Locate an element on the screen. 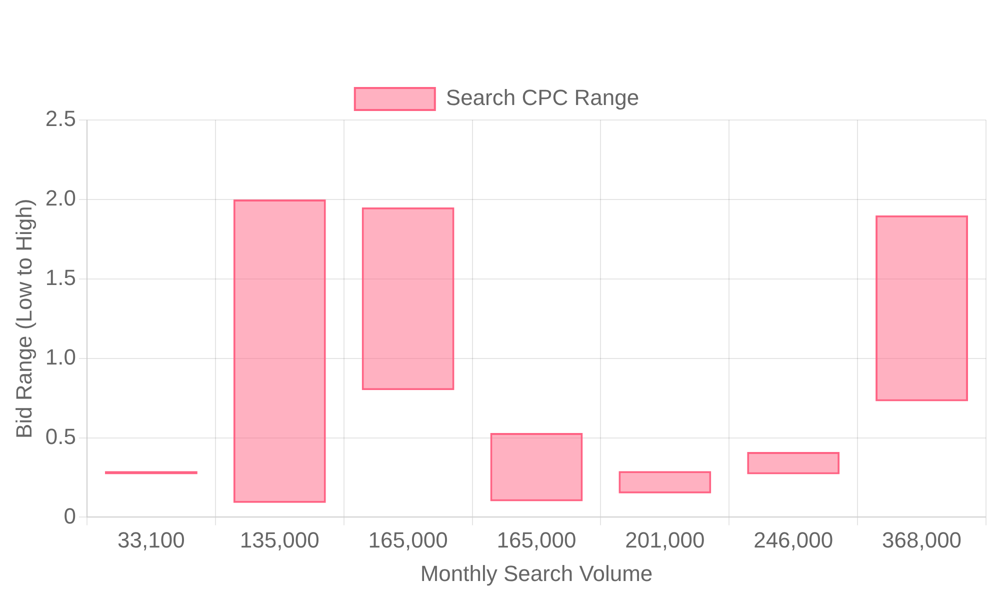  x-axis-title: Monthly Search Volume is located at coordinates (536, 573).